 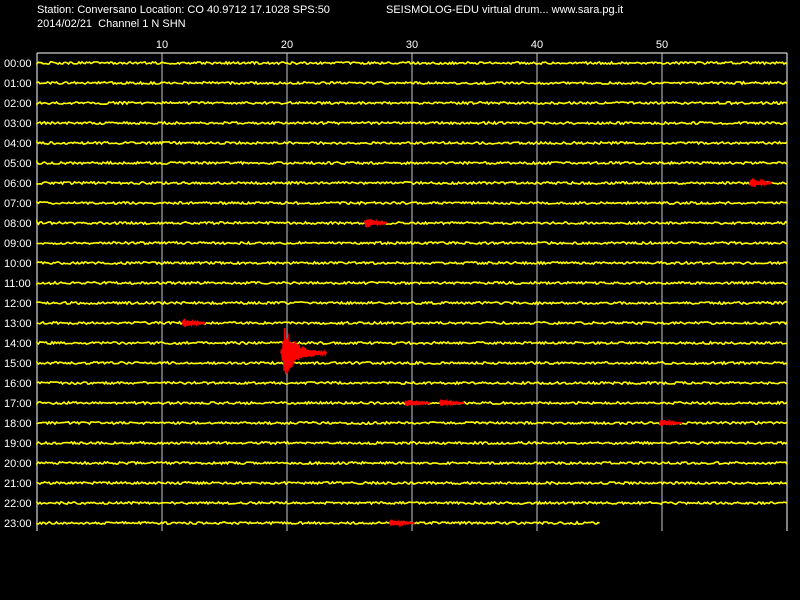 What do you see at coordinates (18, 224) in the screenshot?
I see `row-label-0800: 08:00` at bounding box center [18, 224].